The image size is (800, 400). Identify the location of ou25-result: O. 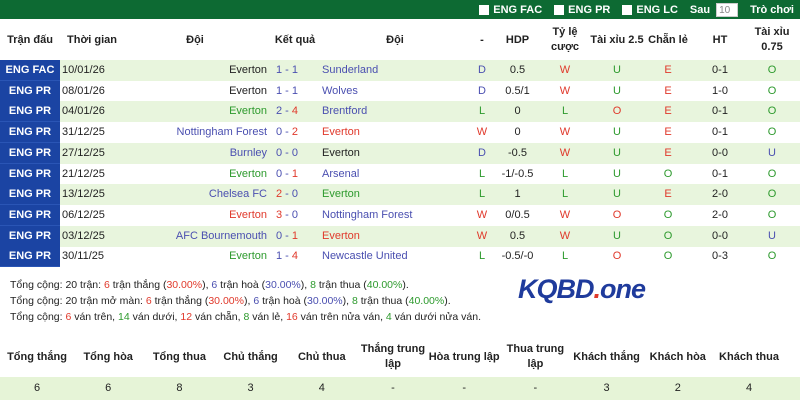
(617, 256).